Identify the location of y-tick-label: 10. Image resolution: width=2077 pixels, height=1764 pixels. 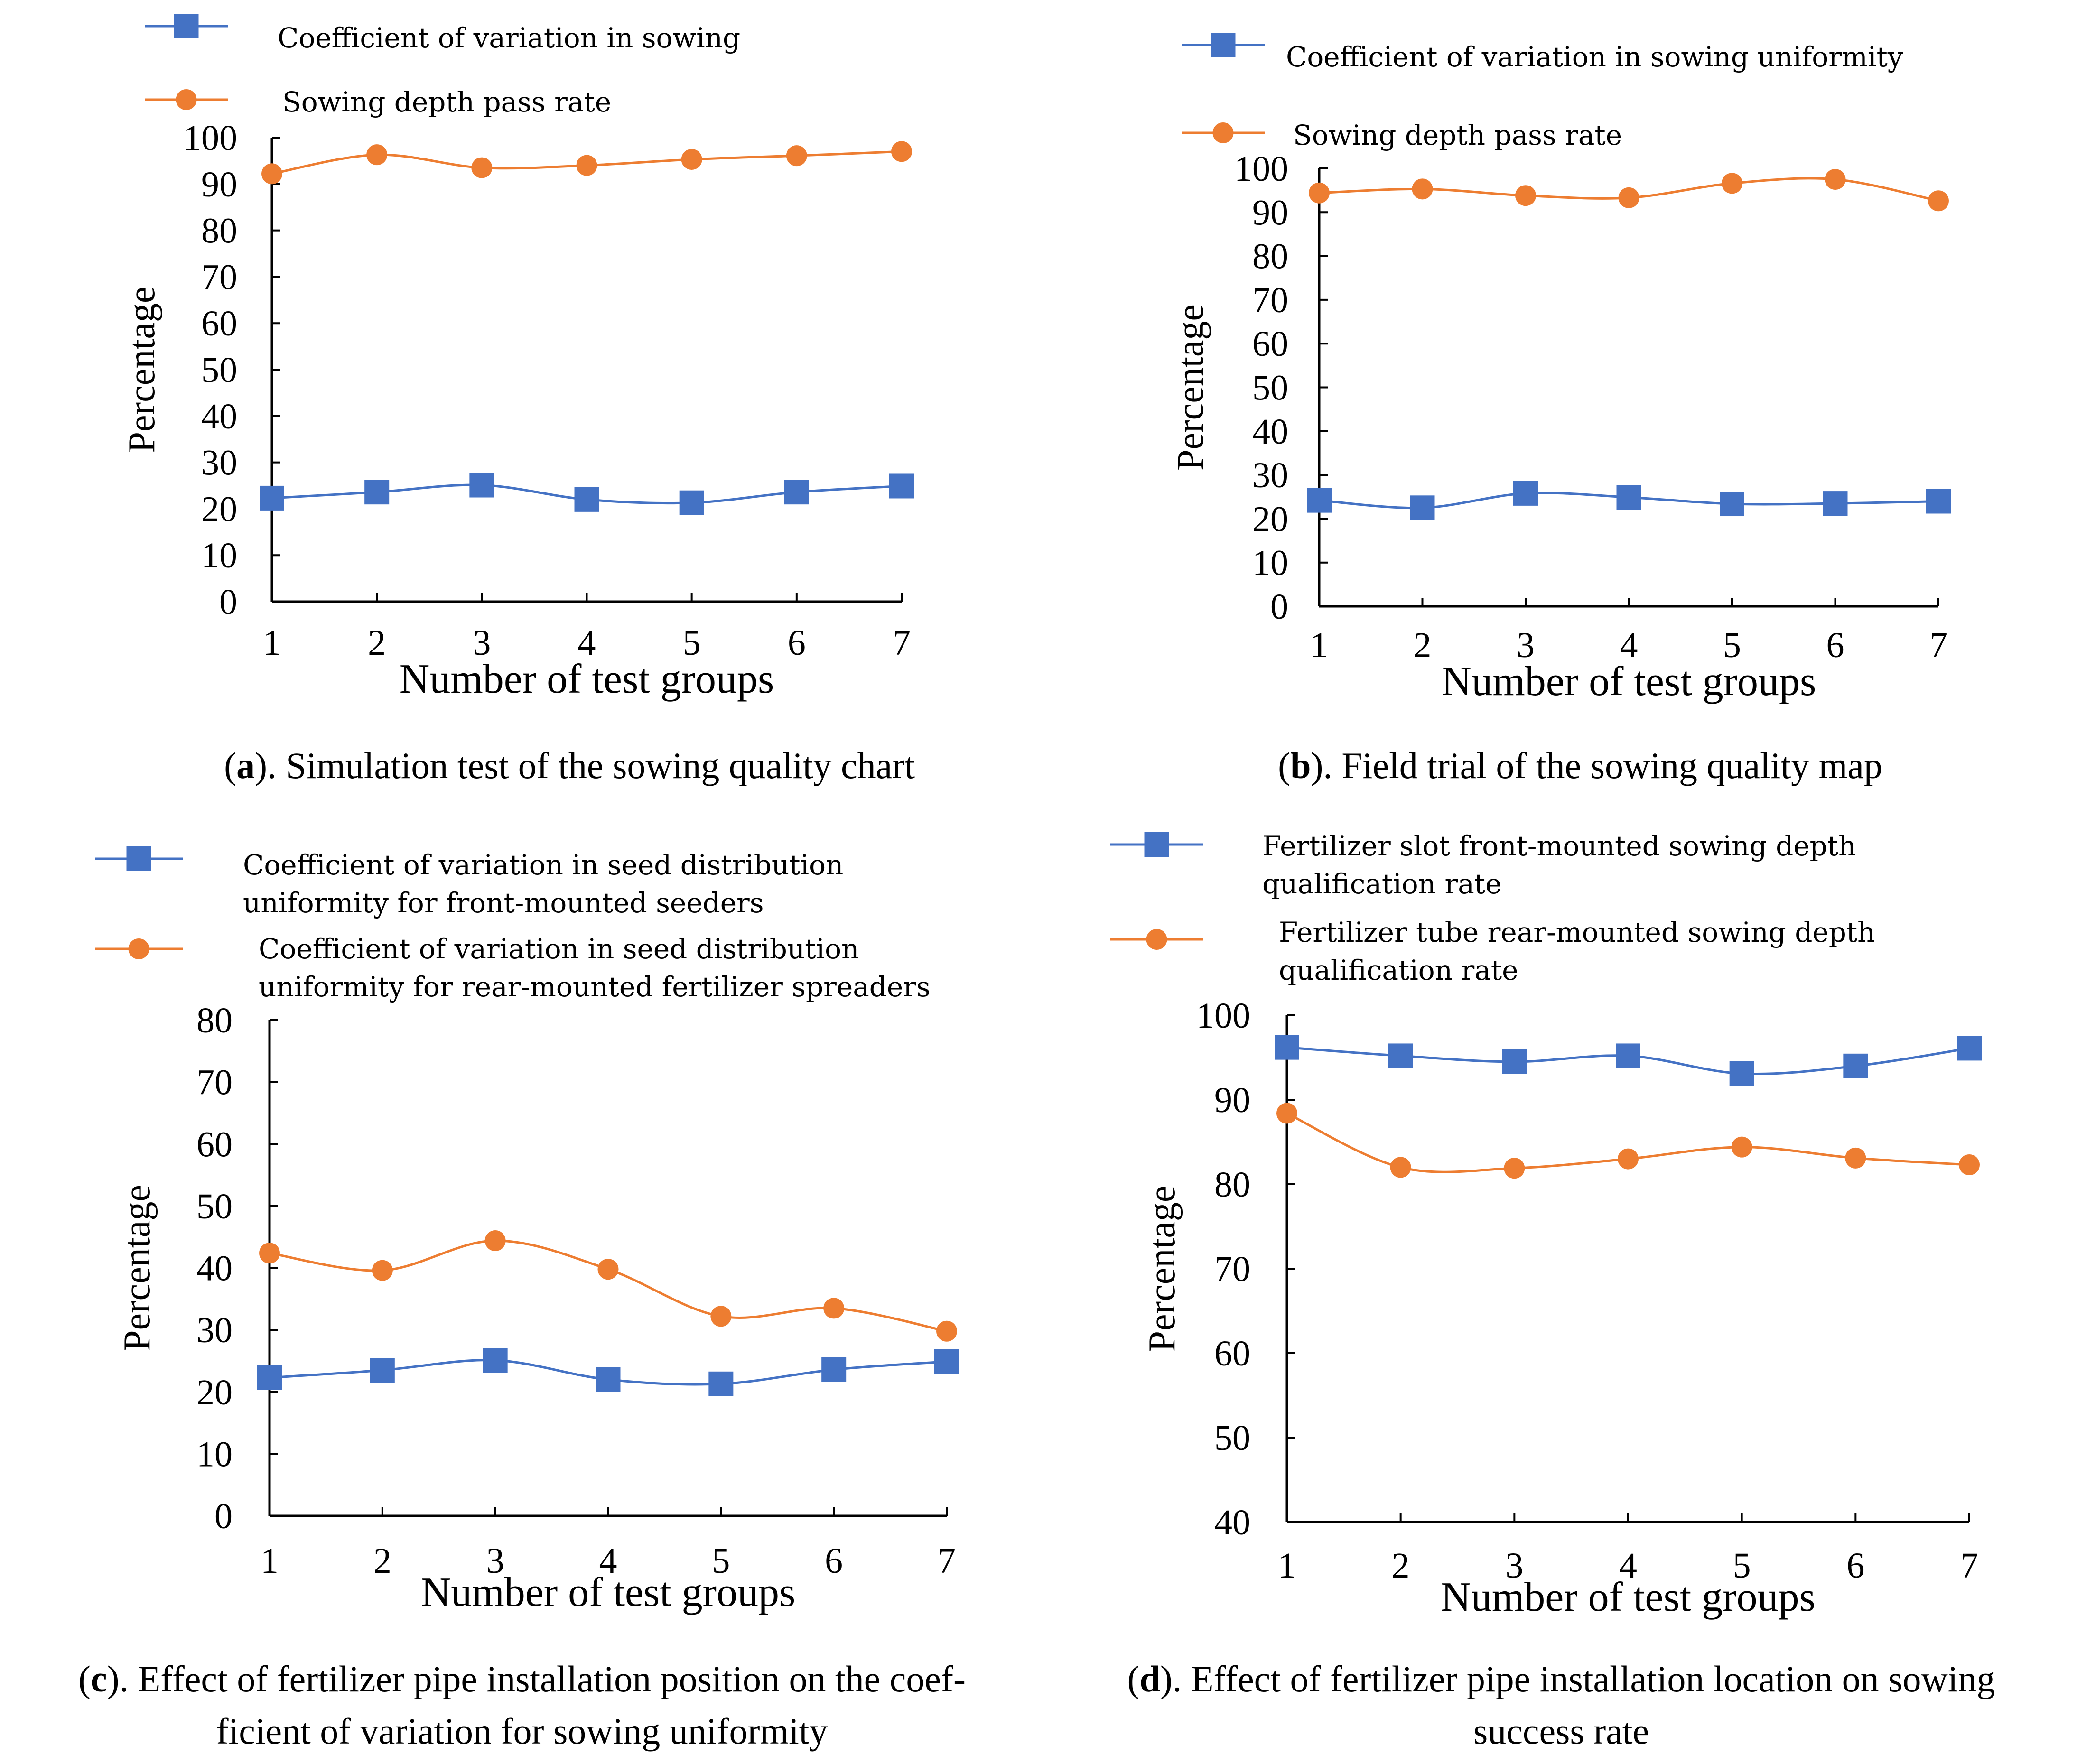
(1270, 563).